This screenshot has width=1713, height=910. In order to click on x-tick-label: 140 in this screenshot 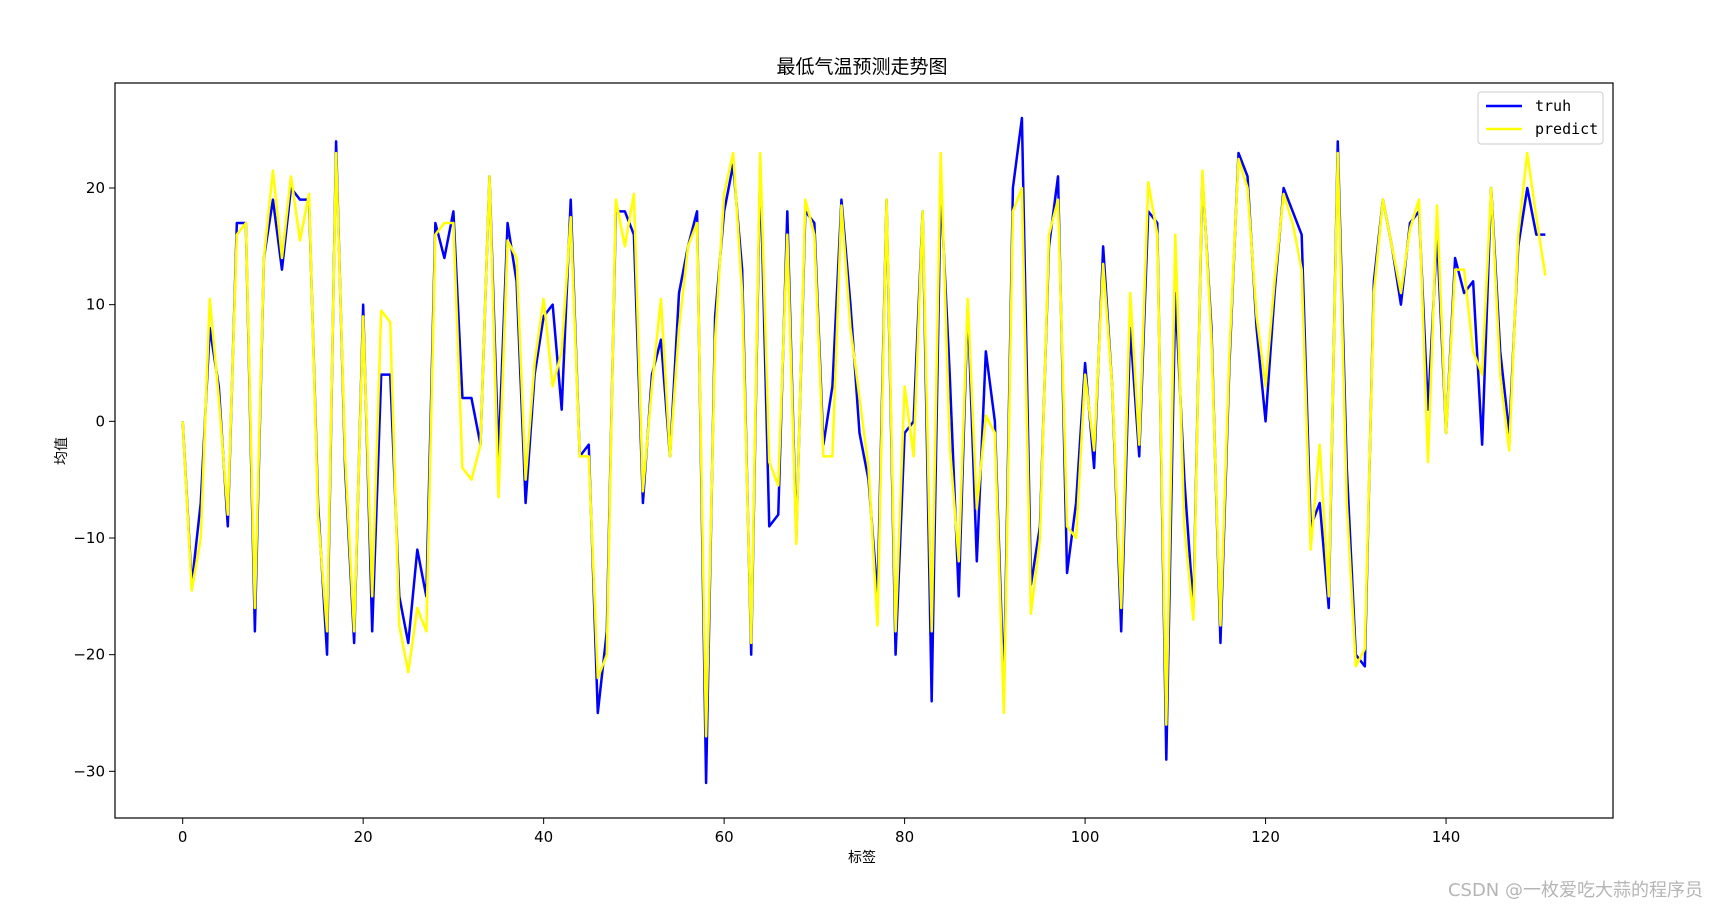, I will do `click(1446, 837)`.